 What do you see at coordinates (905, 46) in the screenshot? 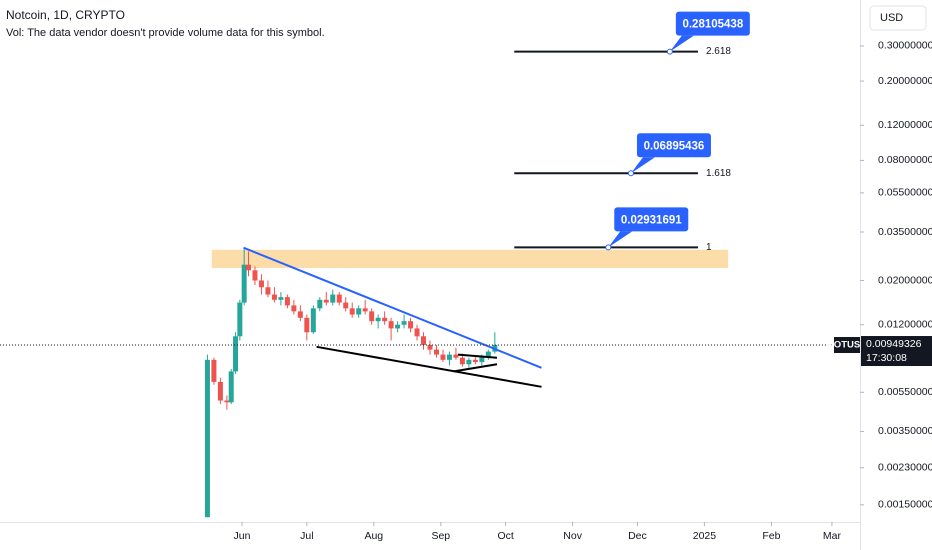
I see `y-tick-label: 0.30000000` at bounding box center [905, 46].